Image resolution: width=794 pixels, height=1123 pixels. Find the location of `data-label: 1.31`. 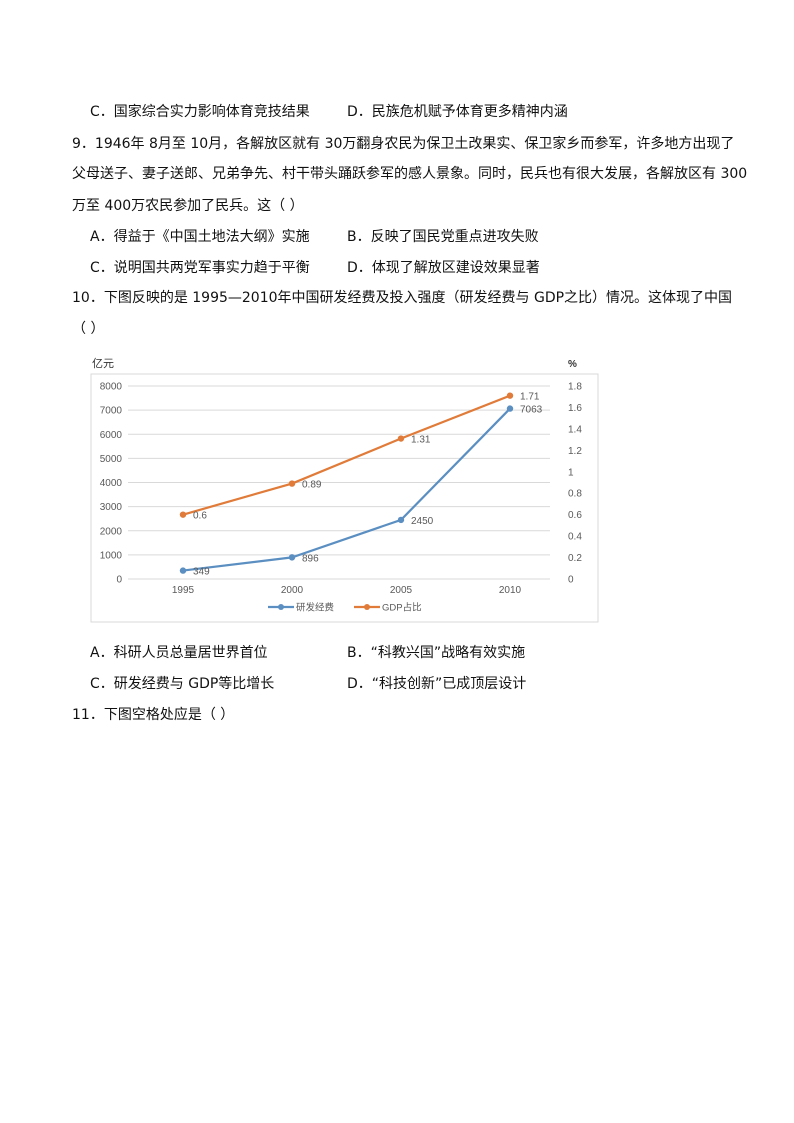

data-label: 1.31 is located at coordinates (421, 440).